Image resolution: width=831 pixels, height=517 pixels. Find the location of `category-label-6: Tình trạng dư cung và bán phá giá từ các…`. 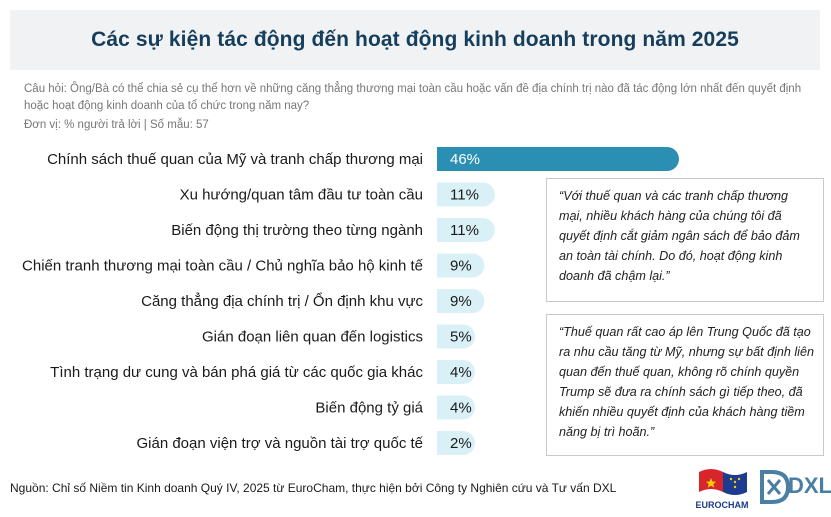

category-label-6: Tình trạng dư cung và bán phá giá từ các… is located at coordinates (236, 372).